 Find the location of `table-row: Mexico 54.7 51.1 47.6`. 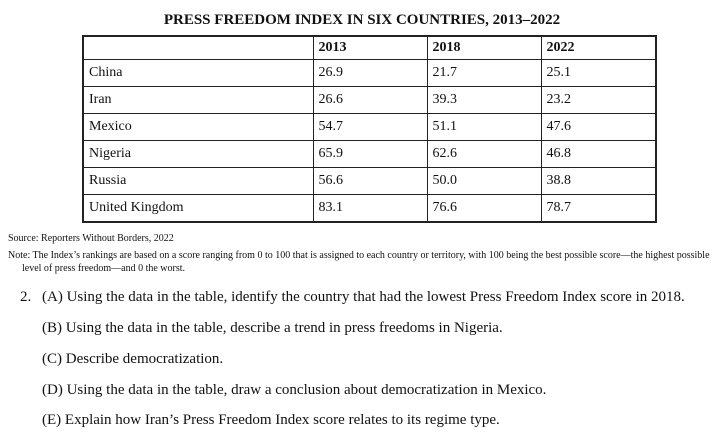

table-row: Mexico 54.7 51.1 47.6 is located at coordinates (369, 127).